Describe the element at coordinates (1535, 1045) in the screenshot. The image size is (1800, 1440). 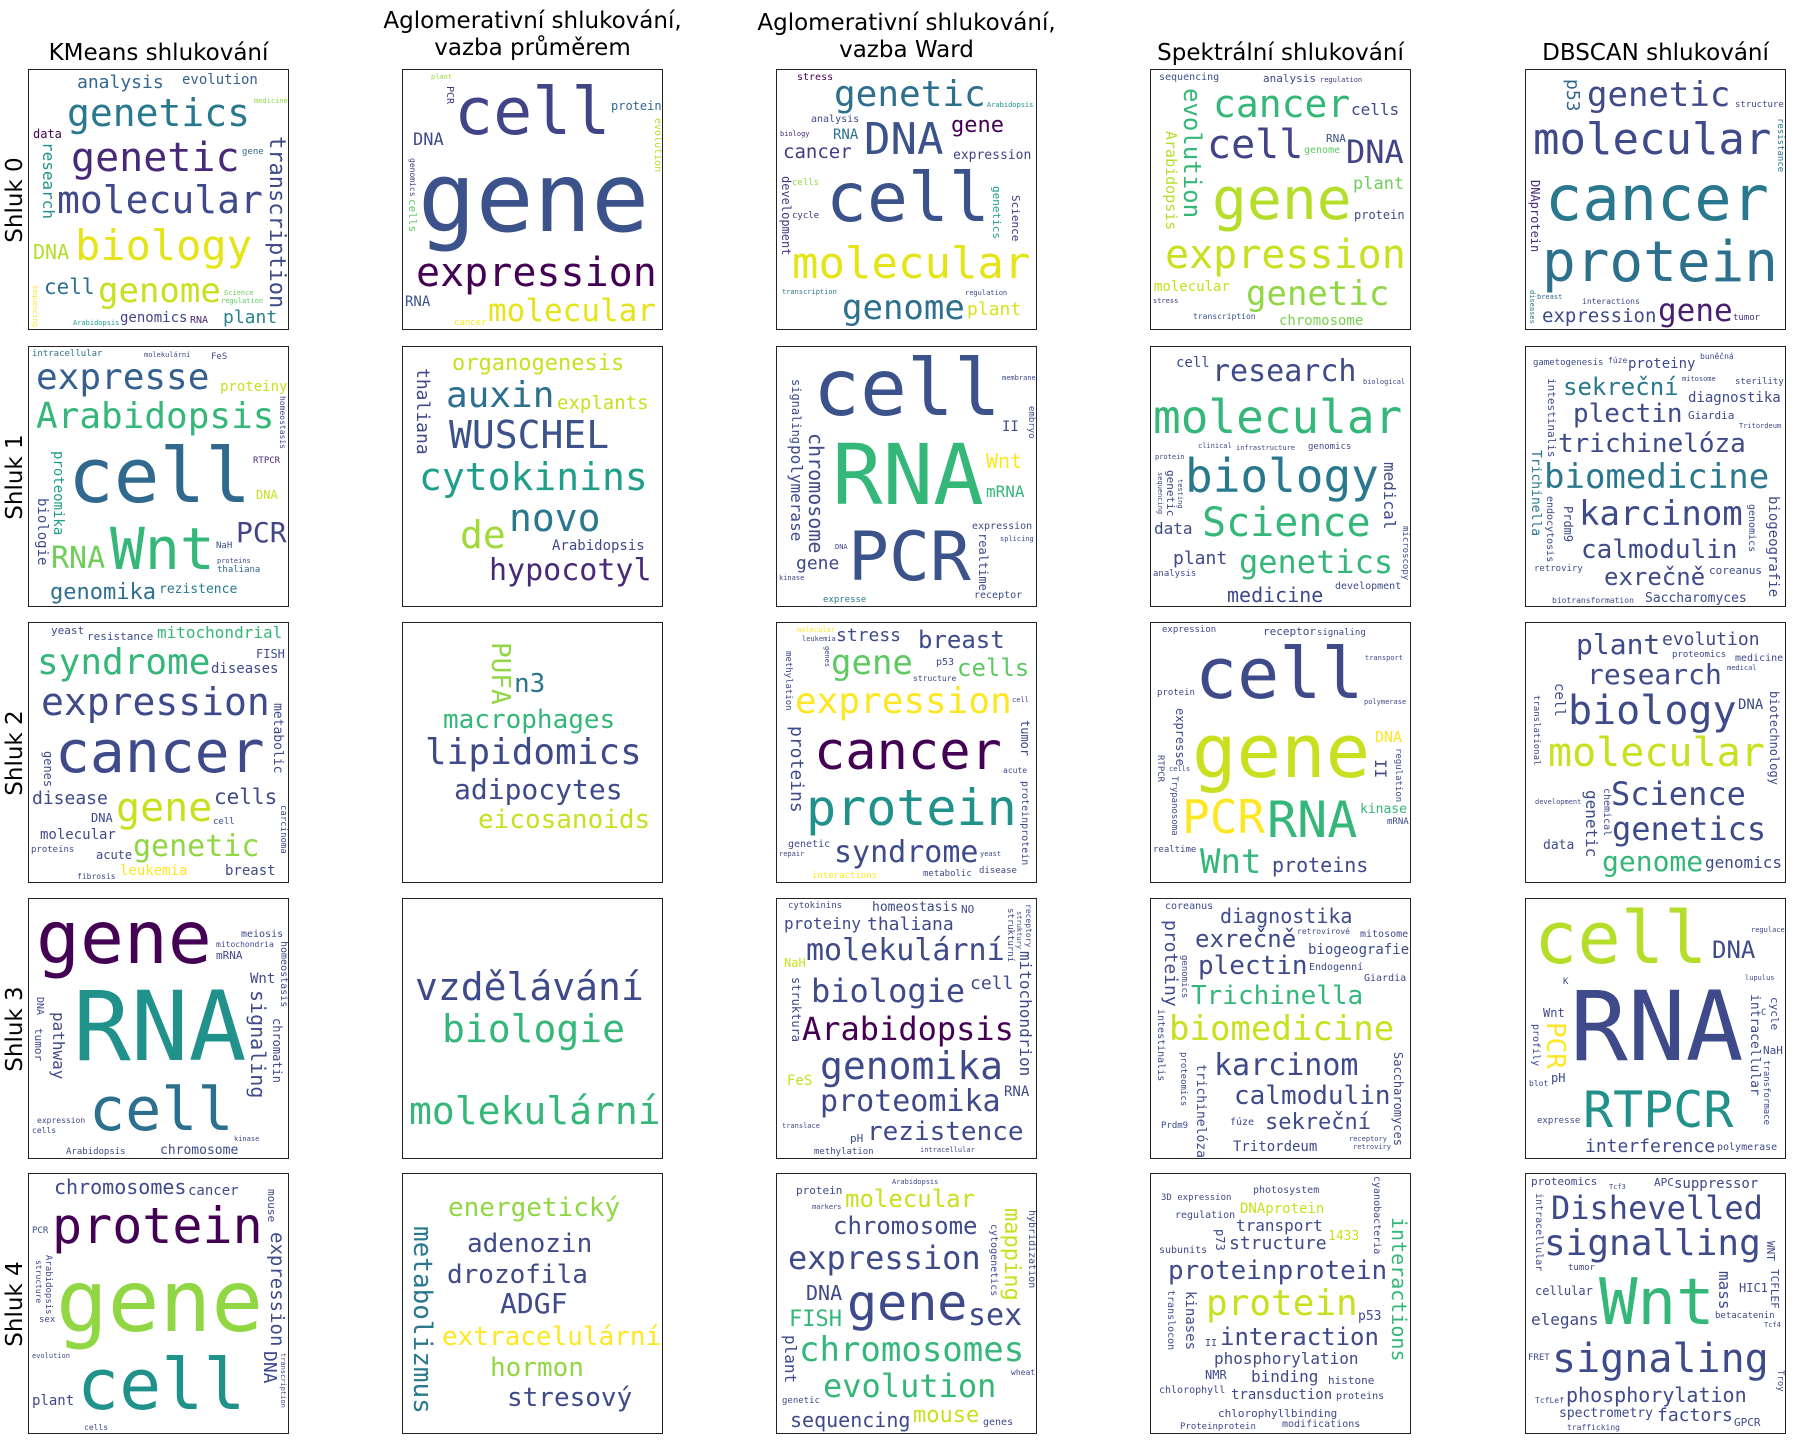
I see `cloud-word: profily` at that location.